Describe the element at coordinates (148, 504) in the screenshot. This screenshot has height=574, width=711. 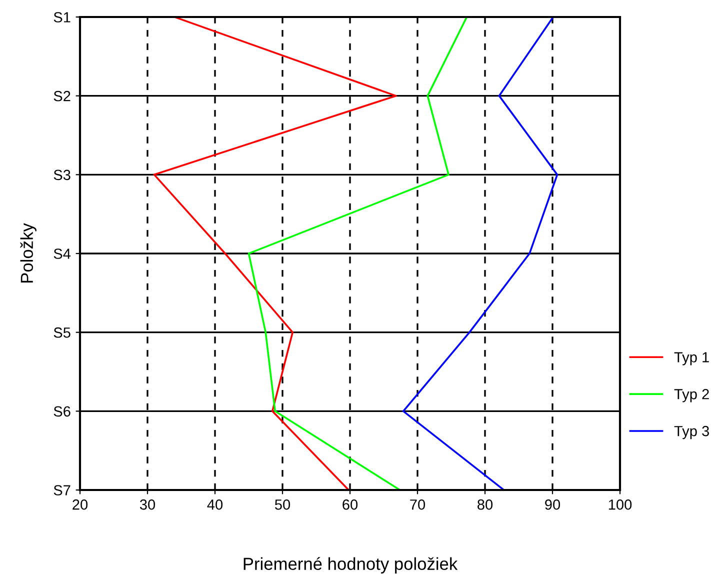
I see `x-tick-label: 30` at that location.